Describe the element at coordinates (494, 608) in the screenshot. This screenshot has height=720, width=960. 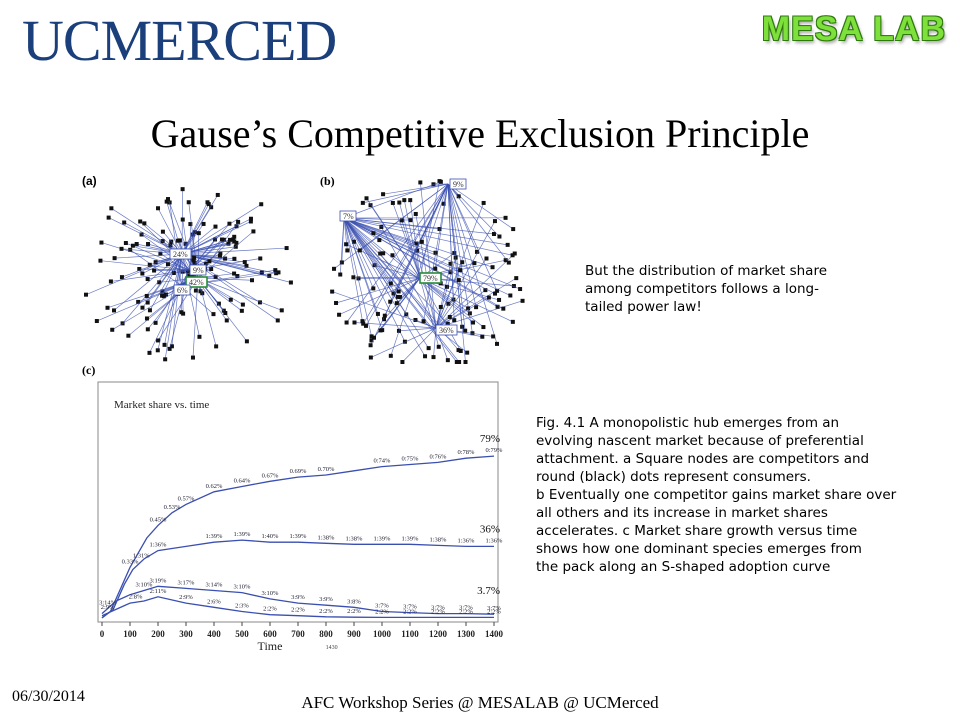
I see `data-label: 3:7%` at that location.